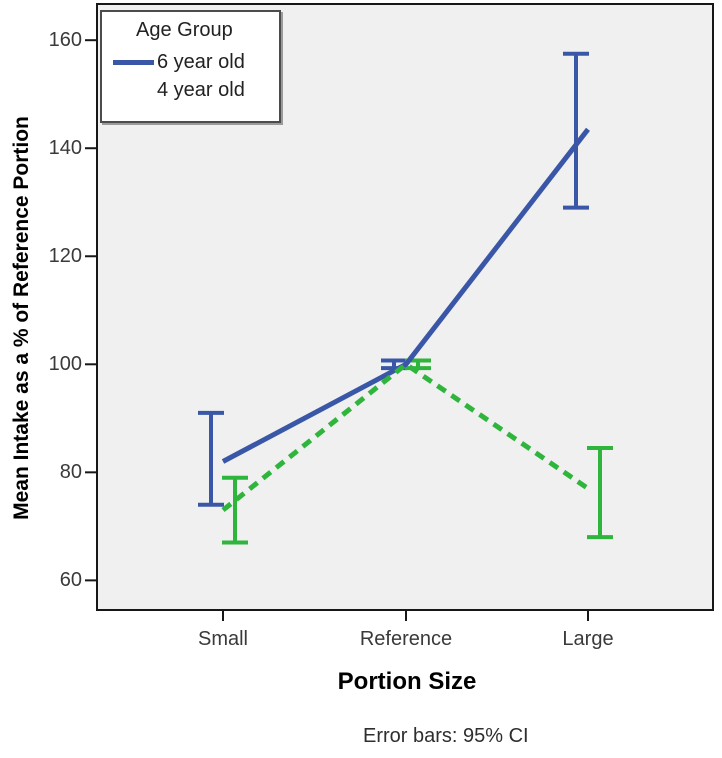  What do you see at coordinates (201, 61) in the screenshot?
I see `legend-item-label: 6 year old` at bounding box center [201, 61].